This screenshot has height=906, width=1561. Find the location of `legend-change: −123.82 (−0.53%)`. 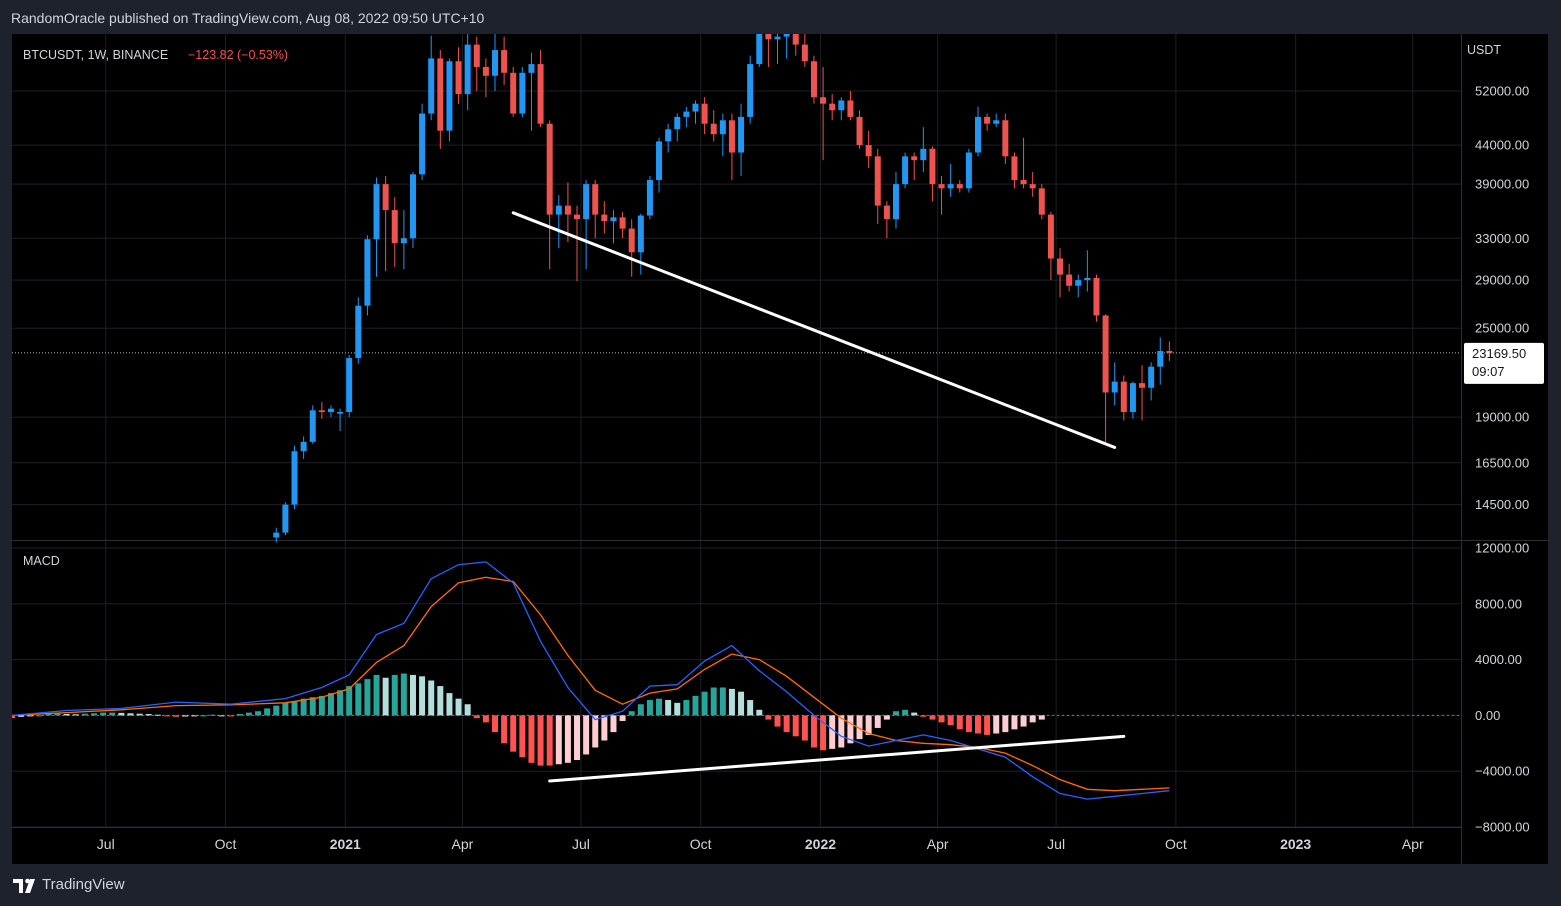

legend-change: −123.82 (−0.53%) is located at coordinates (238, 55).